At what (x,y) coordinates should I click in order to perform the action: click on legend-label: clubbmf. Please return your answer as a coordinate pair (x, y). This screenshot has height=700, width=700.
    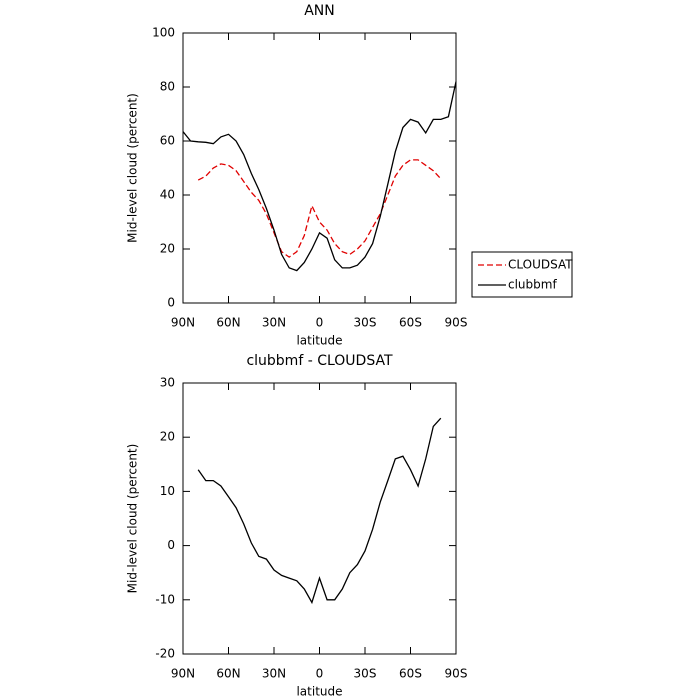
    Looking at the image, I should click on (532, 285).